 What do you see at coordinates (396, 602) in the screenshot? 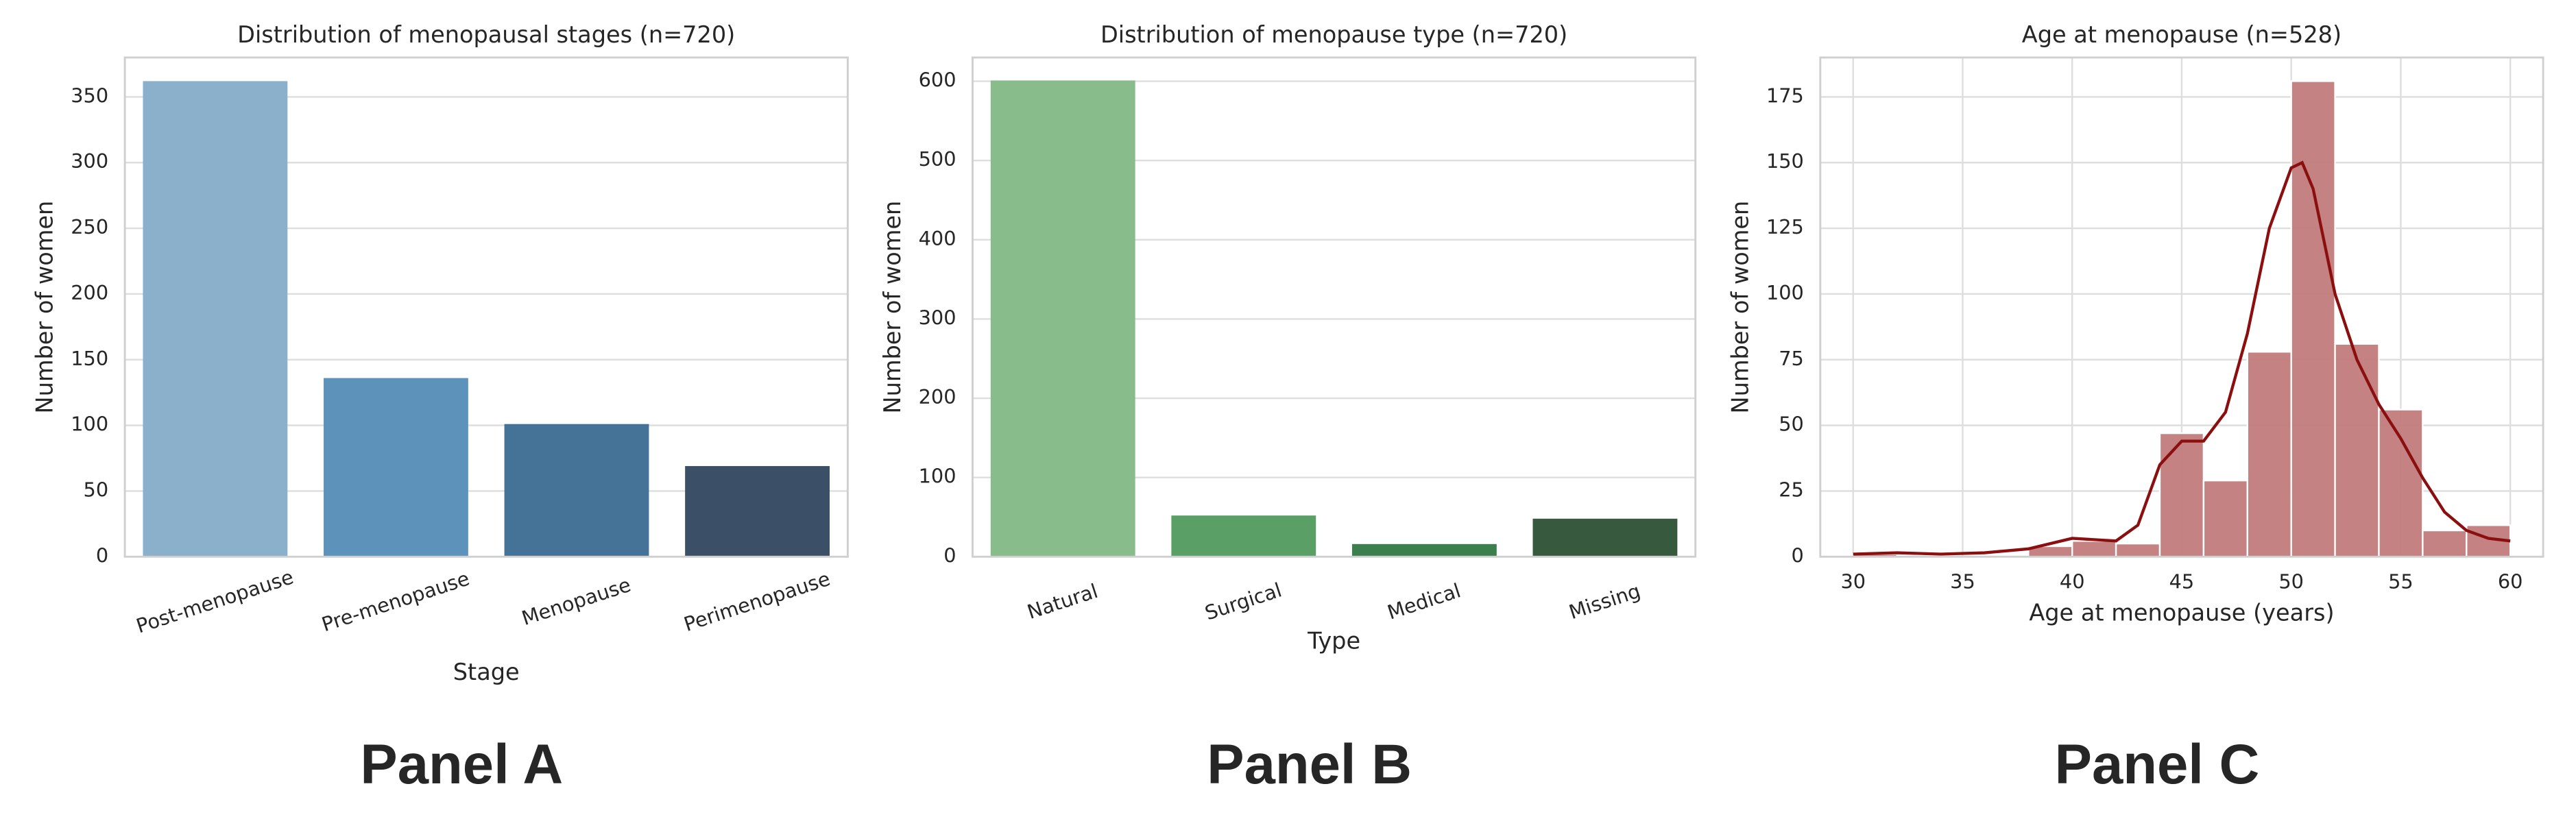
I see `x-tick-label: Pre-menopause` at bounding box center [396, 602].